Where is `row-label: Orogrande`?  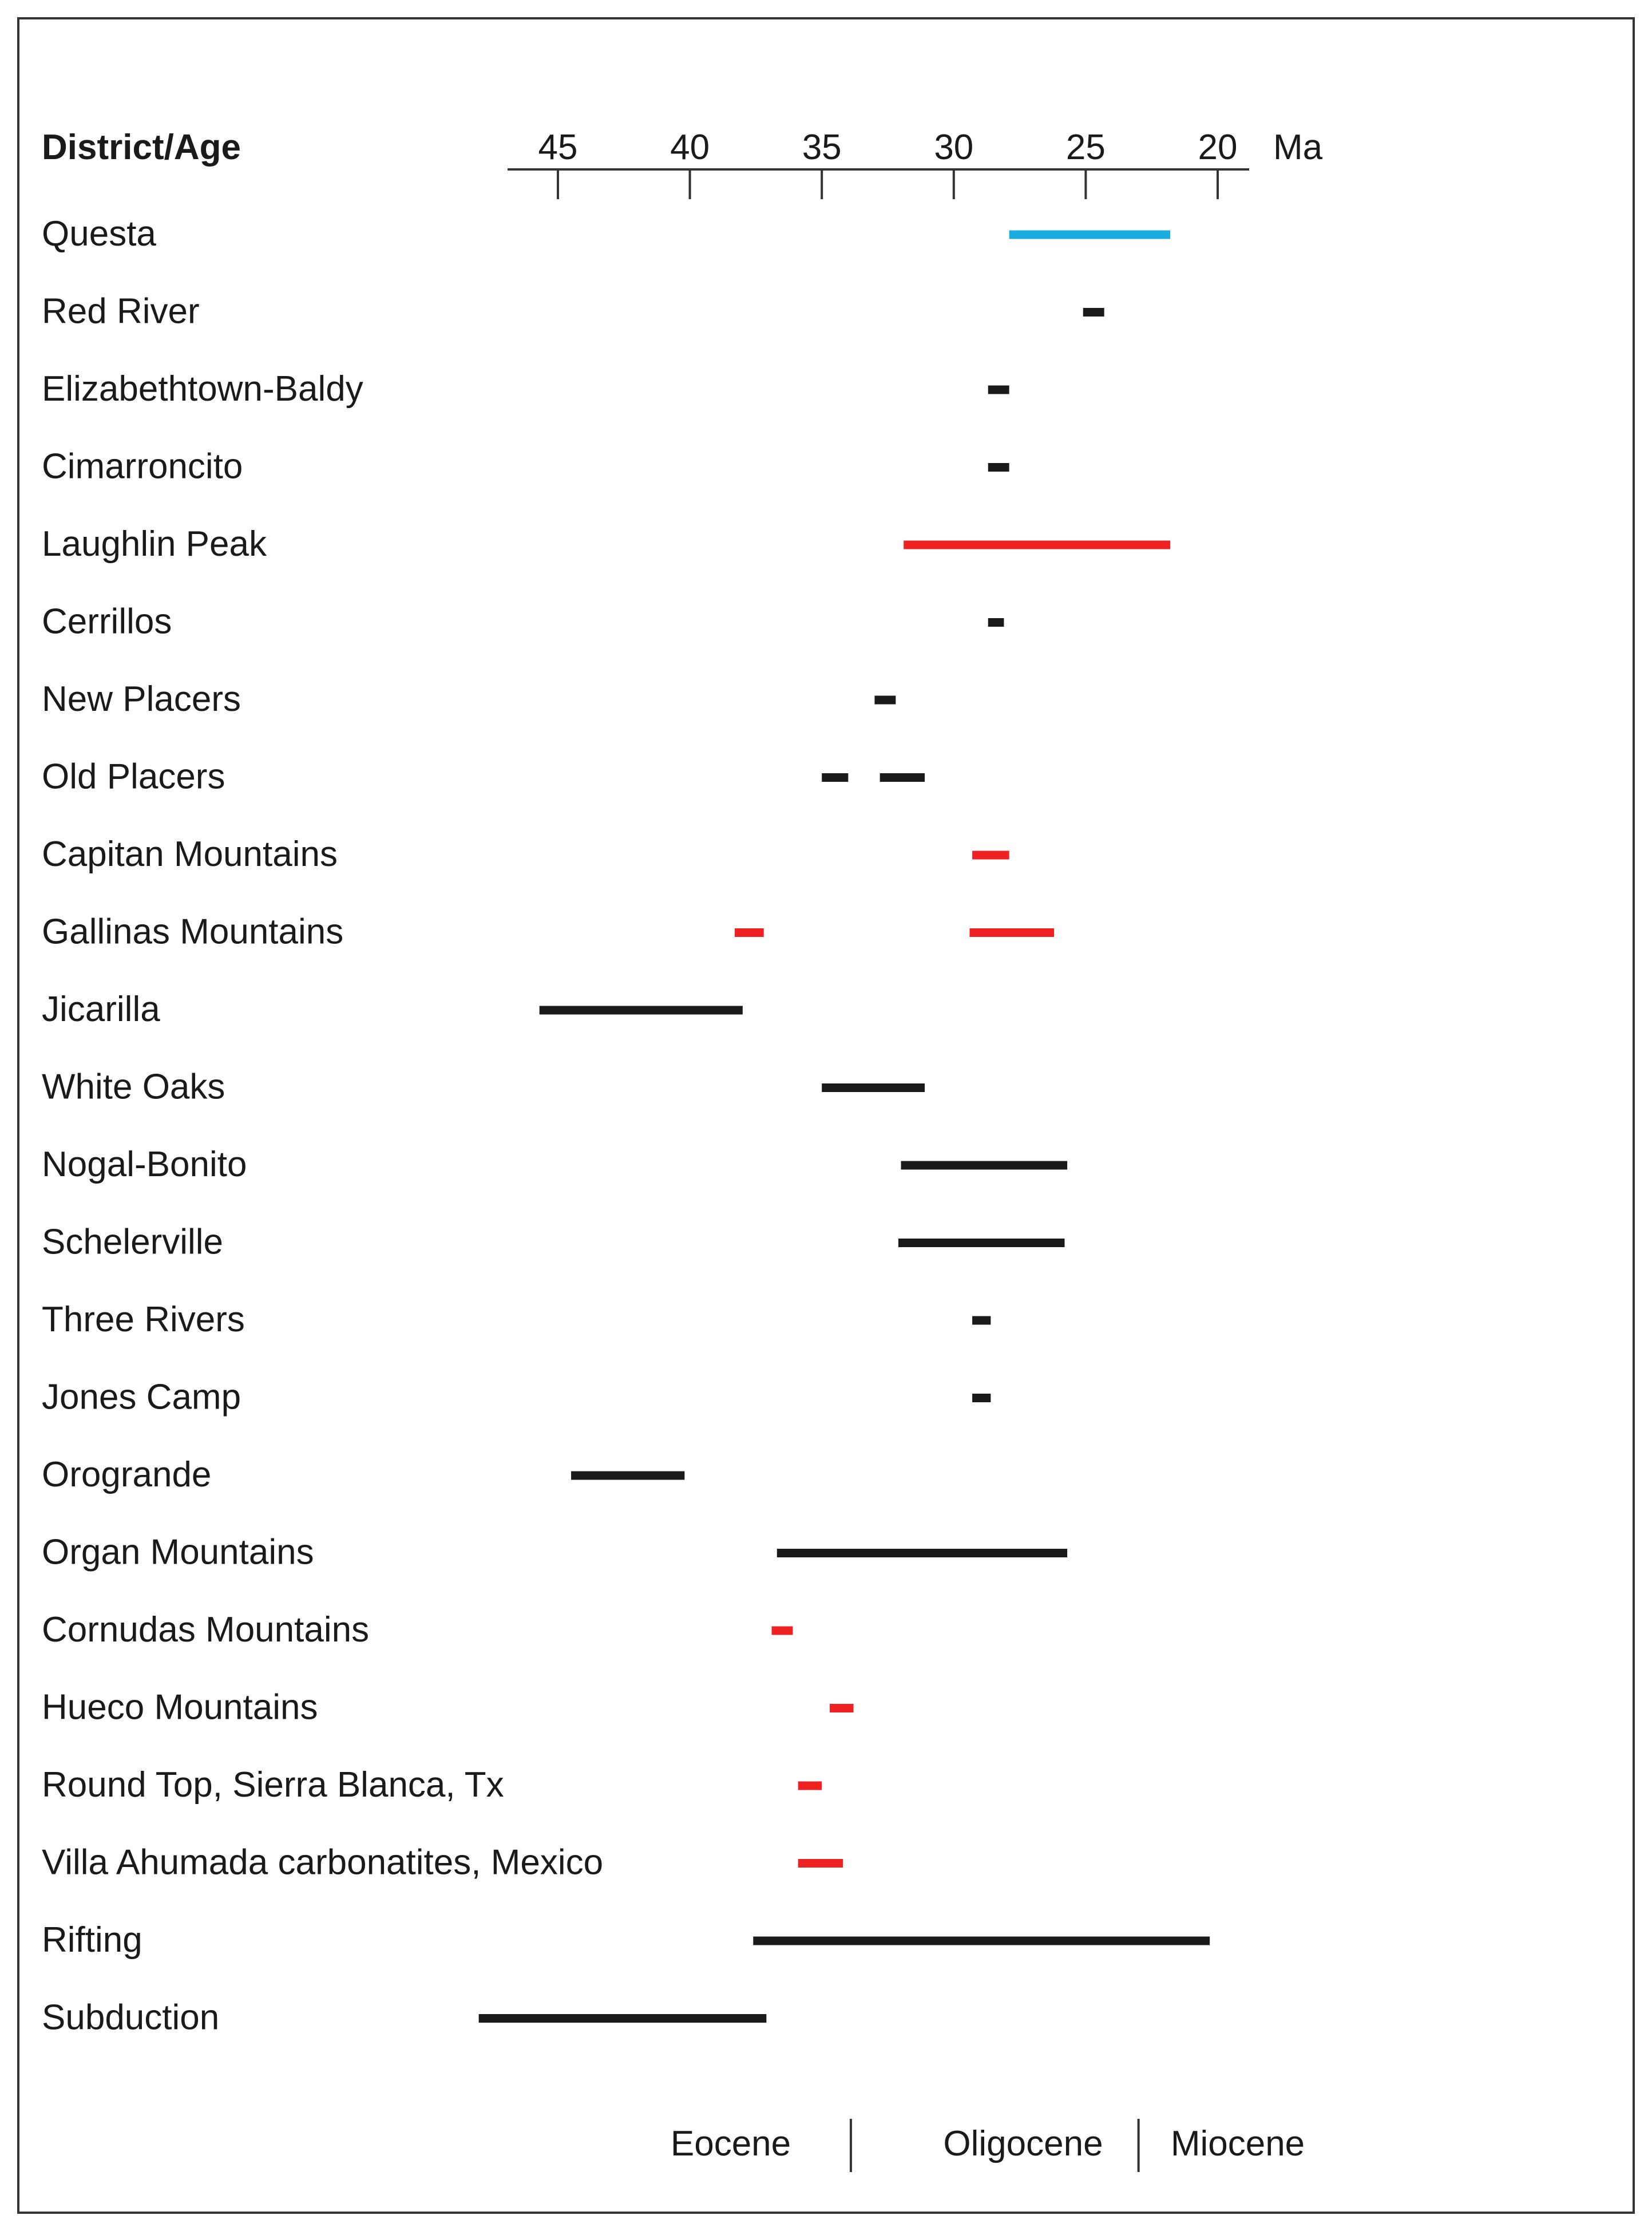 row-label: Orogrande is located at coordinates (127, 1474).